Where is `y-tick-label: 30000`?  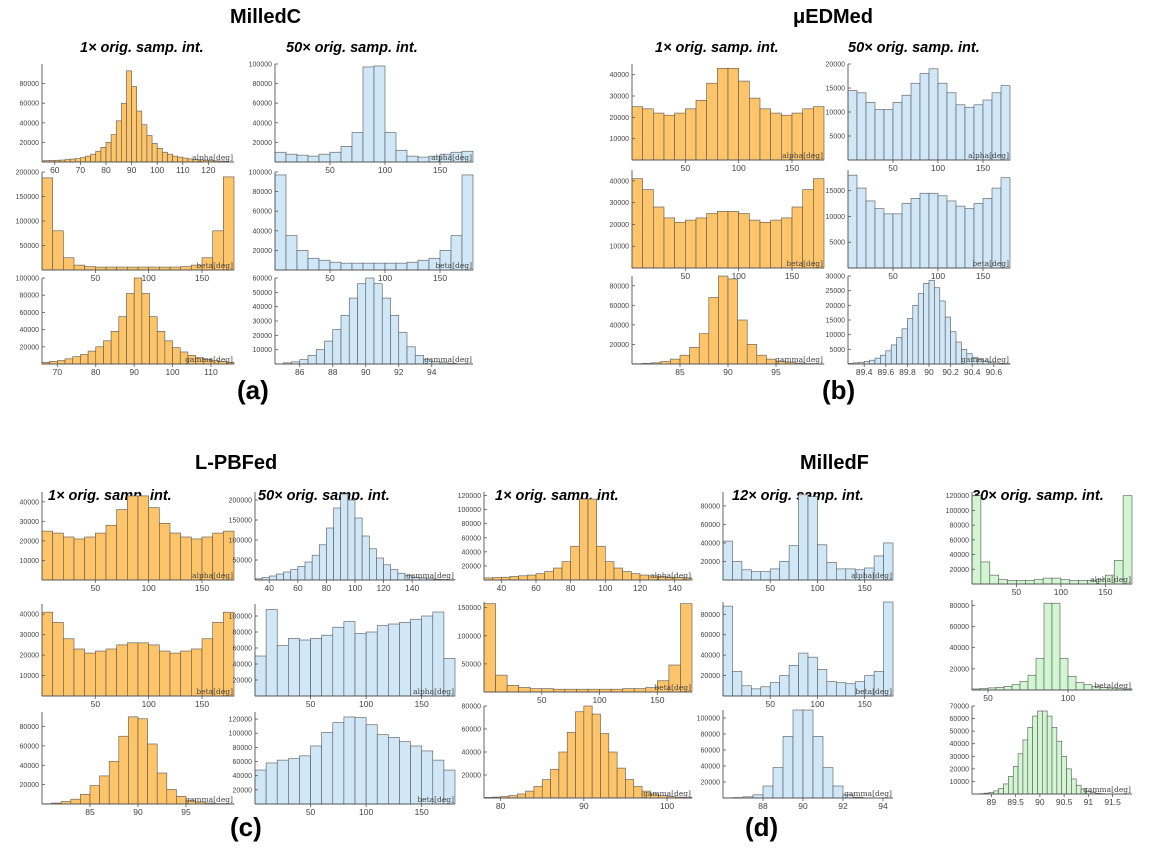
y-tick-label: 30000 is located at coordinates (620, 203).